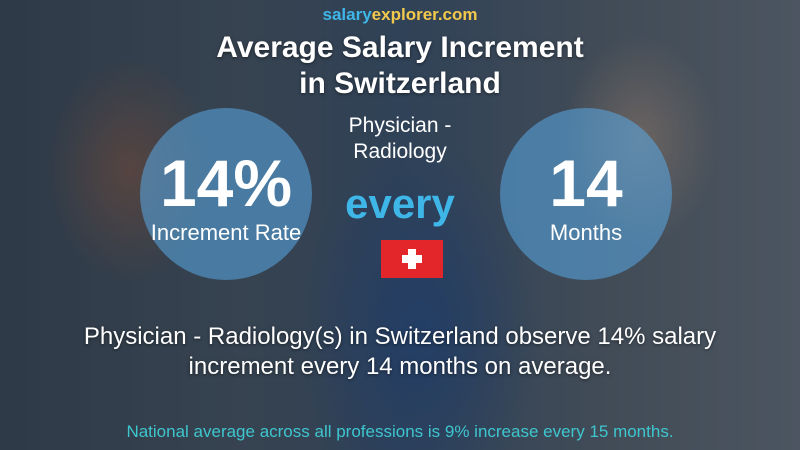 This screenshot has width=800, height=450. I want to click on every-connector: every, so click(400, 203).